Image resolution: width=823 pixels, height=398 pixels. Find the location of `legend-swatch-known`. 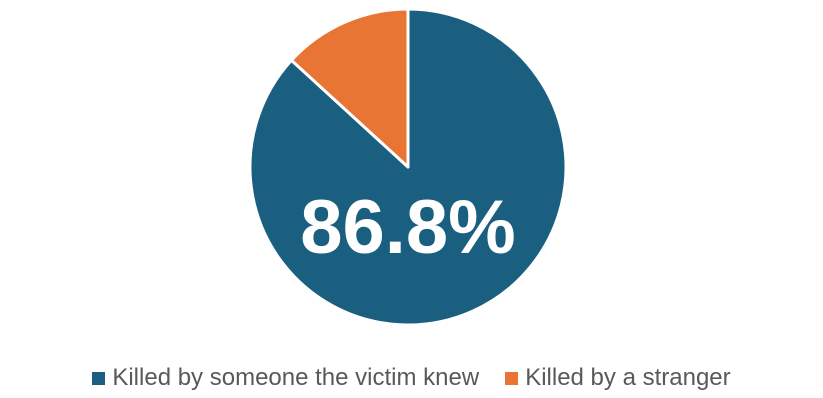

legend-swatch-known is located at coordinates (99, 378).